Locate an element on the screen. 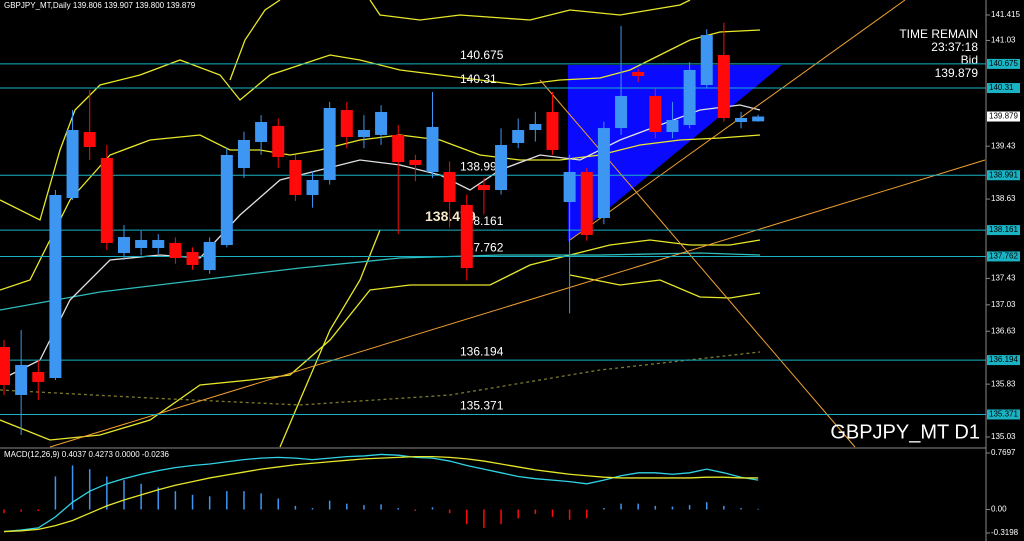 Image resolution: width=1024 pixels, height=541 pixels. y-tick-label: 0.7697 is located at coordinates (1003, 452).